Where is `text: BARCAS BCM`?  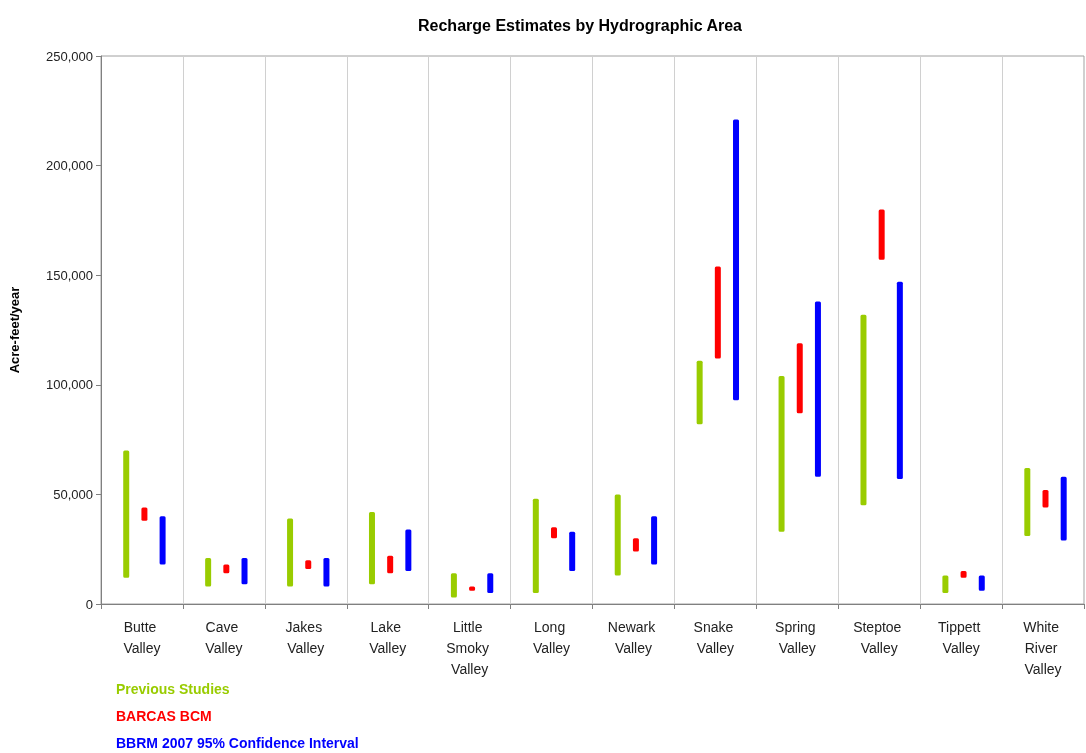
text: BARCAS BCM is located at coordinates (164, 716).